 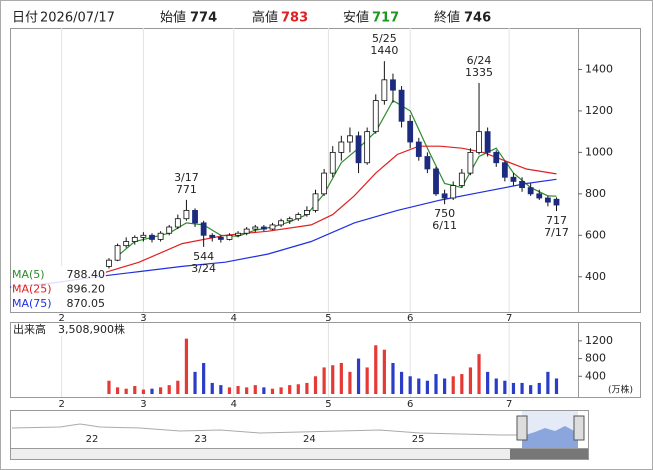 What do you see at coordinates (599, 110) in the screenshot?
I see `y-tick-label: 1200` at bounding box center [599, 110].